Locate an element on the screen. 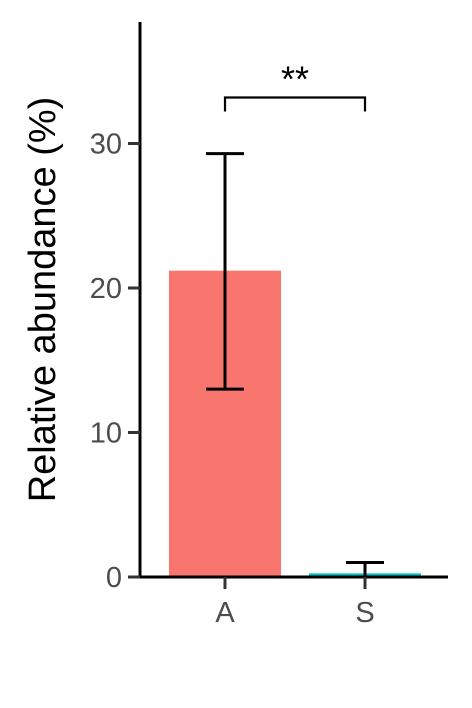 The height and width of the screenshot is (708, 472). y-tick-label: 0 is located at coordinates (114, 578).